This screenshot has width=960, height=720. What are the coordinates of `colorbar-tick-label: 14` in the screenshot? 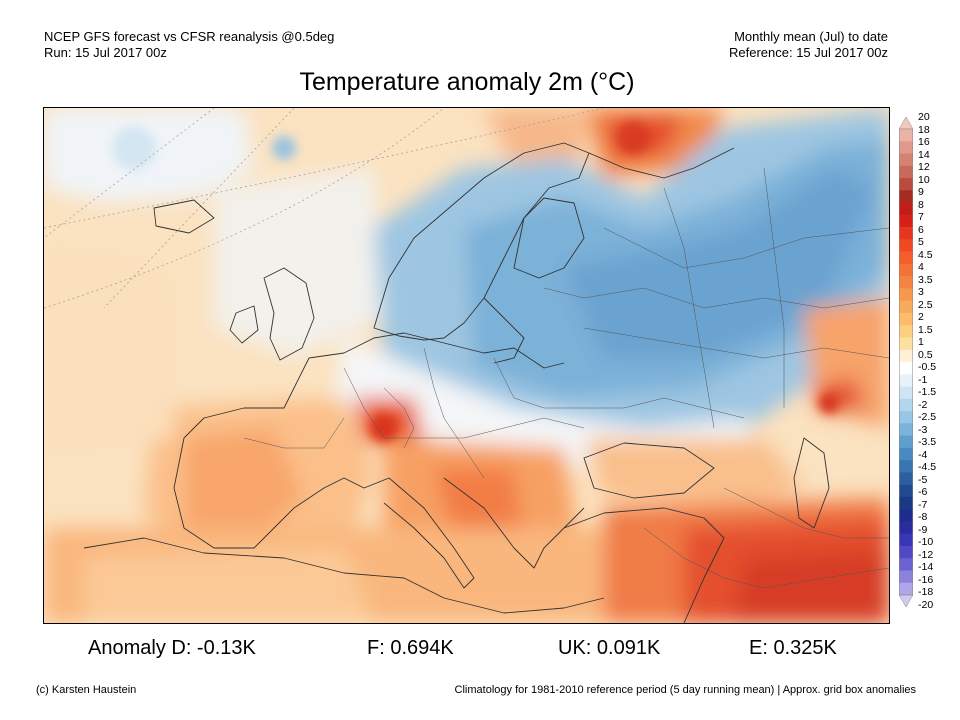 It's located at (924, 154).